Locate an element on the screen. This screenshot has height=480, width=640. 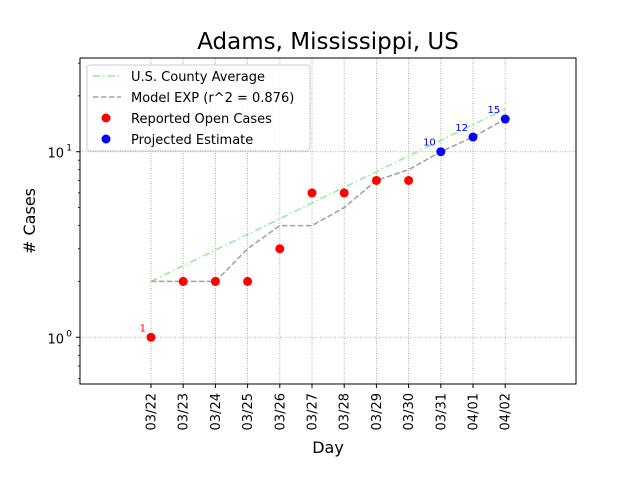
x-tick-label: 03/28 is located at coordinates (345, 411).